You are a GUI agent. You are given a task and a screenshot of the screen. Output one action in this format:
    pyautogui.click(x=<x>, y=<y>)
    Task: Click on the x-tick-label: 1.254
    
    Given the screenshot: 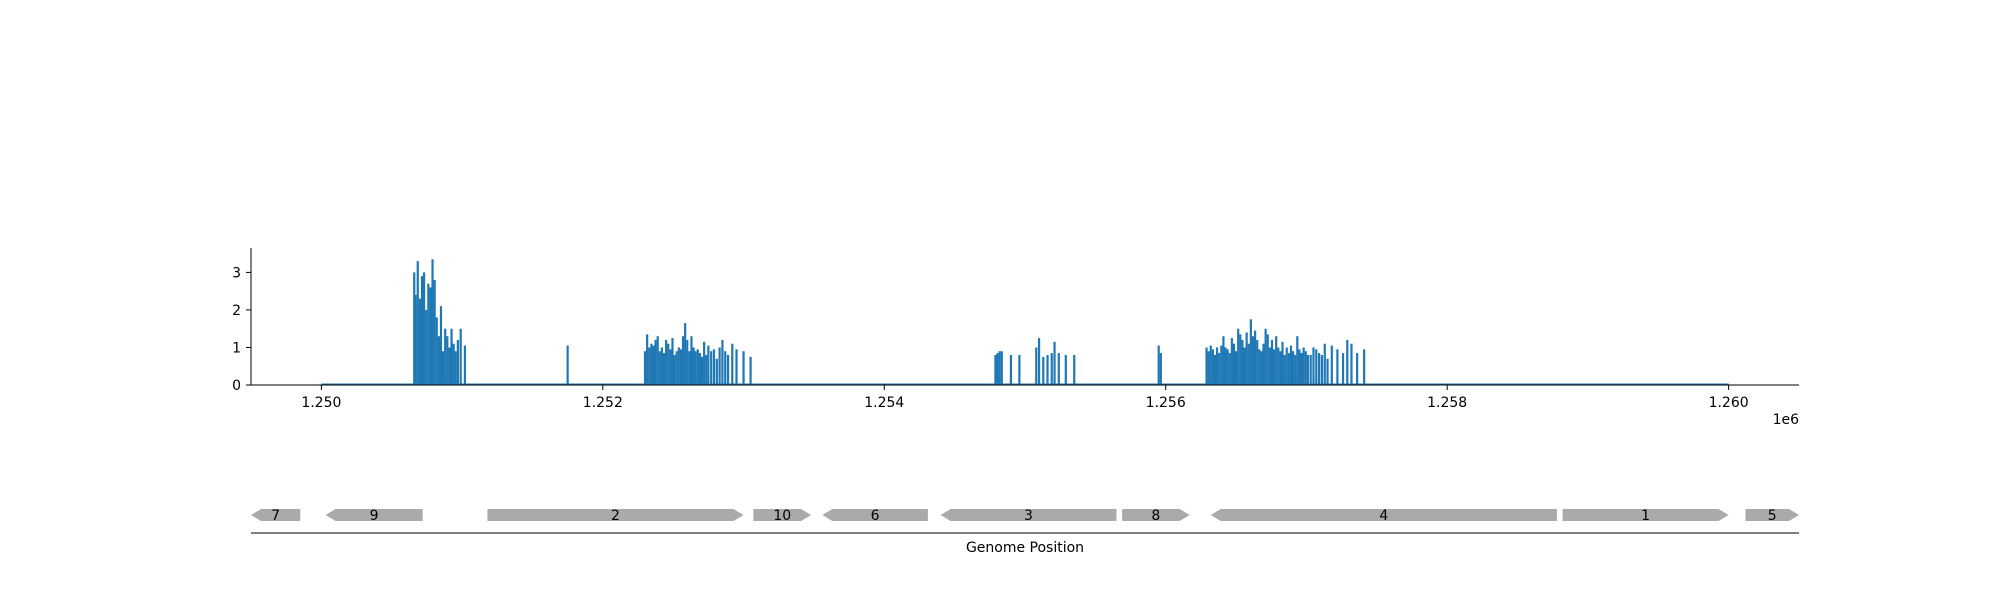 What is the action you would take?
    pyautogui.click(x=884, y=403)
    